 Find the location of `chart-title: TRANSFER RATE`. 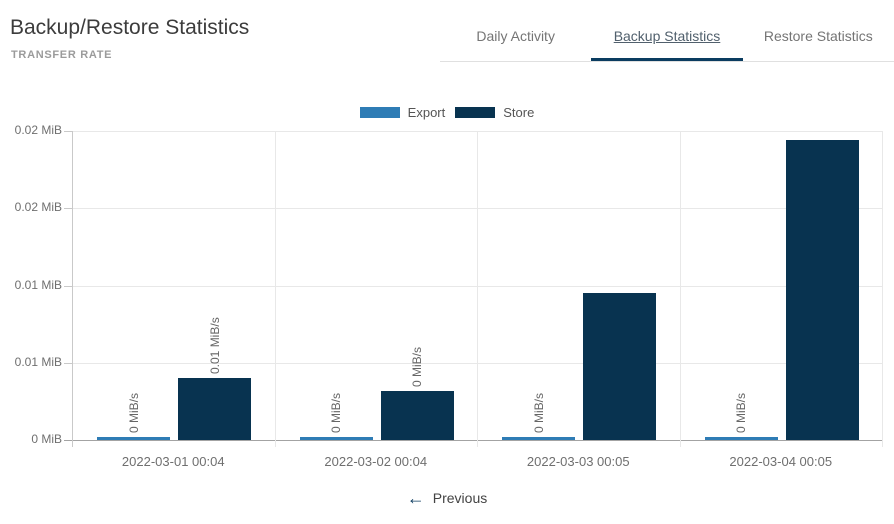

chart-title: TRANSFER RATE is located at coordinates (62, 55).